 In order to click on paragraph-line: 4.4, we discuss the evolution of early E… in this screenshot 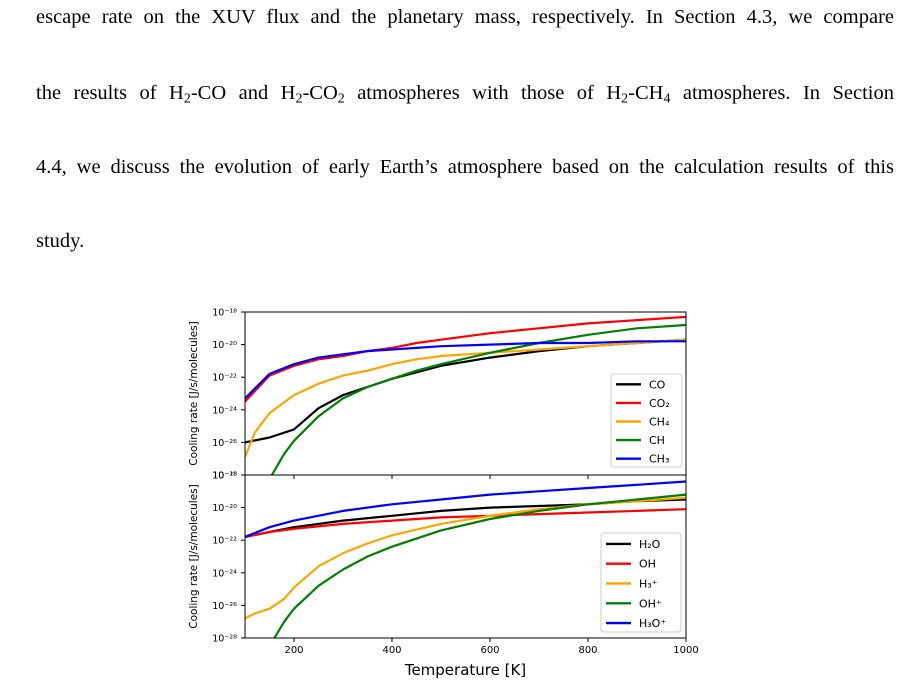, I will do `click(465, 167)`.